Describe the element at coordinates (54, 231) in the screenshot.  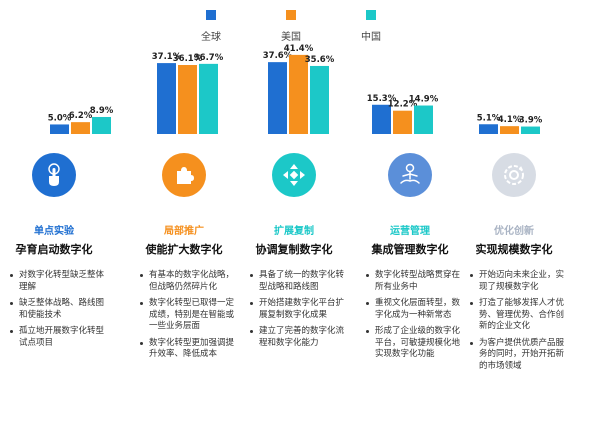
I see `stage-name: 单点实验` at that location.